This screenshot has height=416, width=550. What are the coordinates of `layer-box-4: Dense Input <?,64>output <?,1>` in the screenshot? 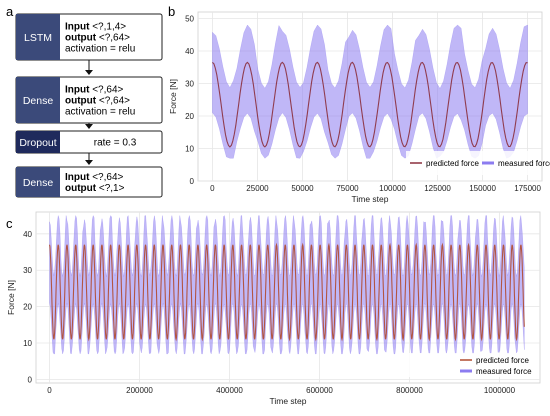 It's located at (89, 182).